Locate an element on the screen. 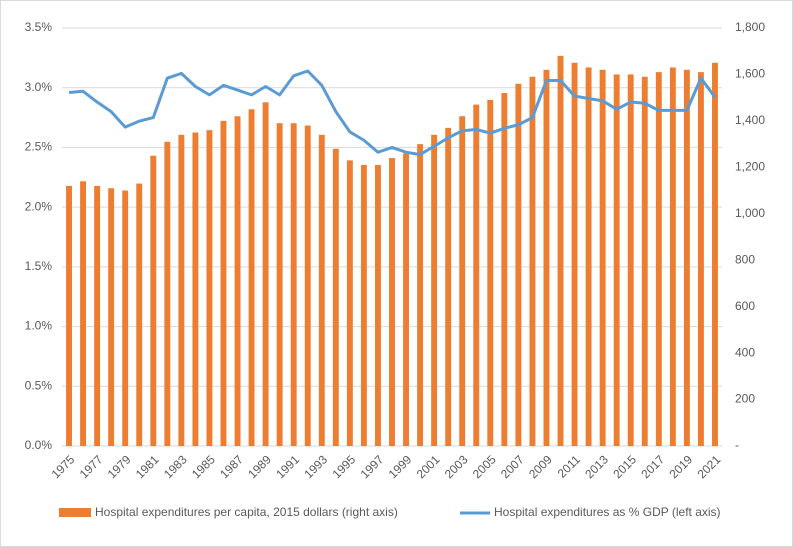 The height and width of the screenshot is (547, 793). y2-tick-label: - is located at coordinates (737, 445).